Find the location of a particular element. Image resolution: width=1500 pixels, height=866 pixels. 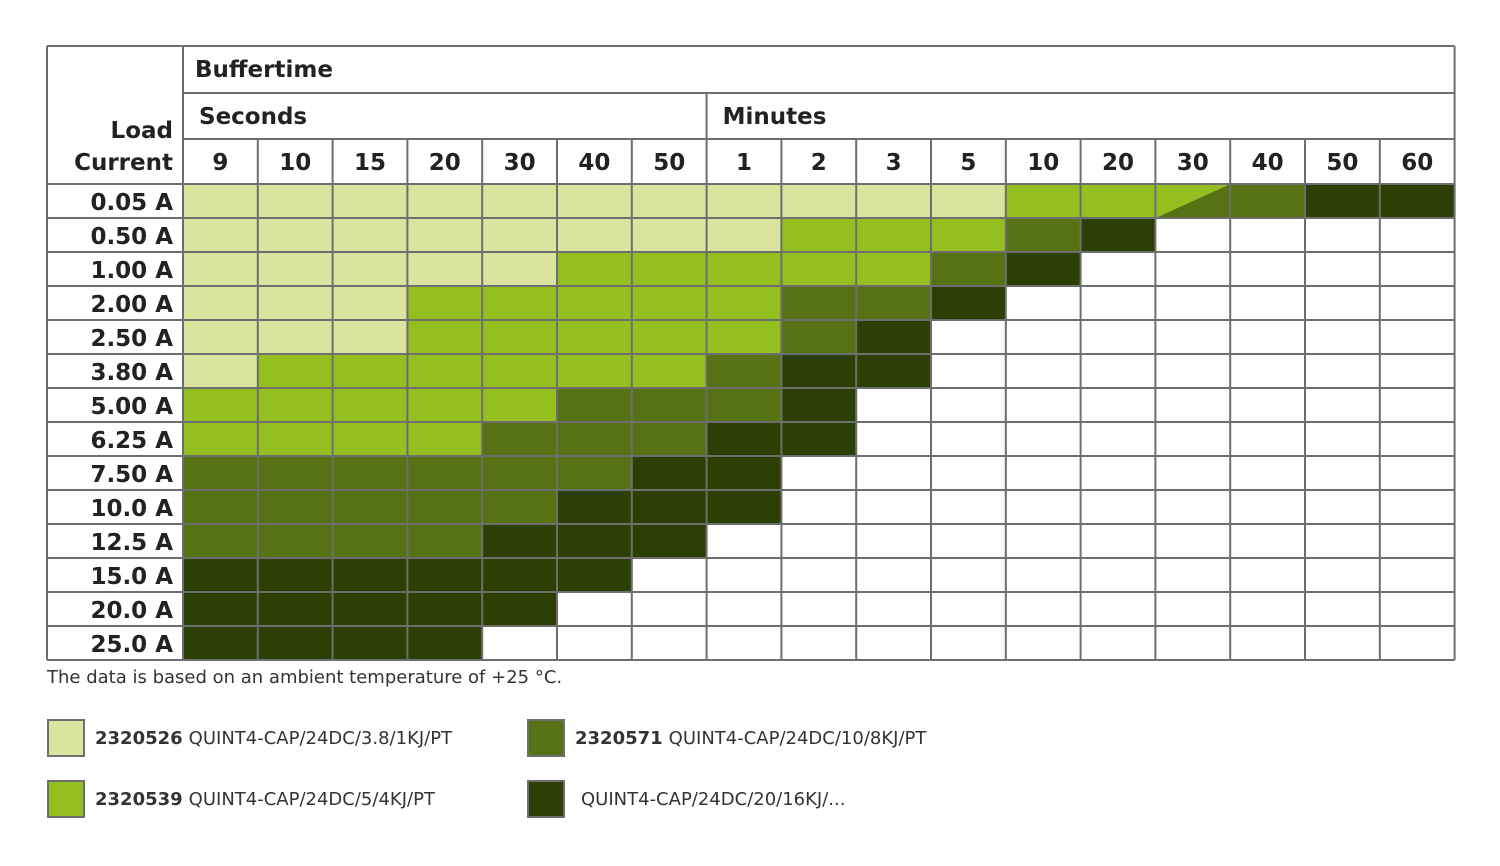

cell-split-lower is located at coordinates (1193, 201).